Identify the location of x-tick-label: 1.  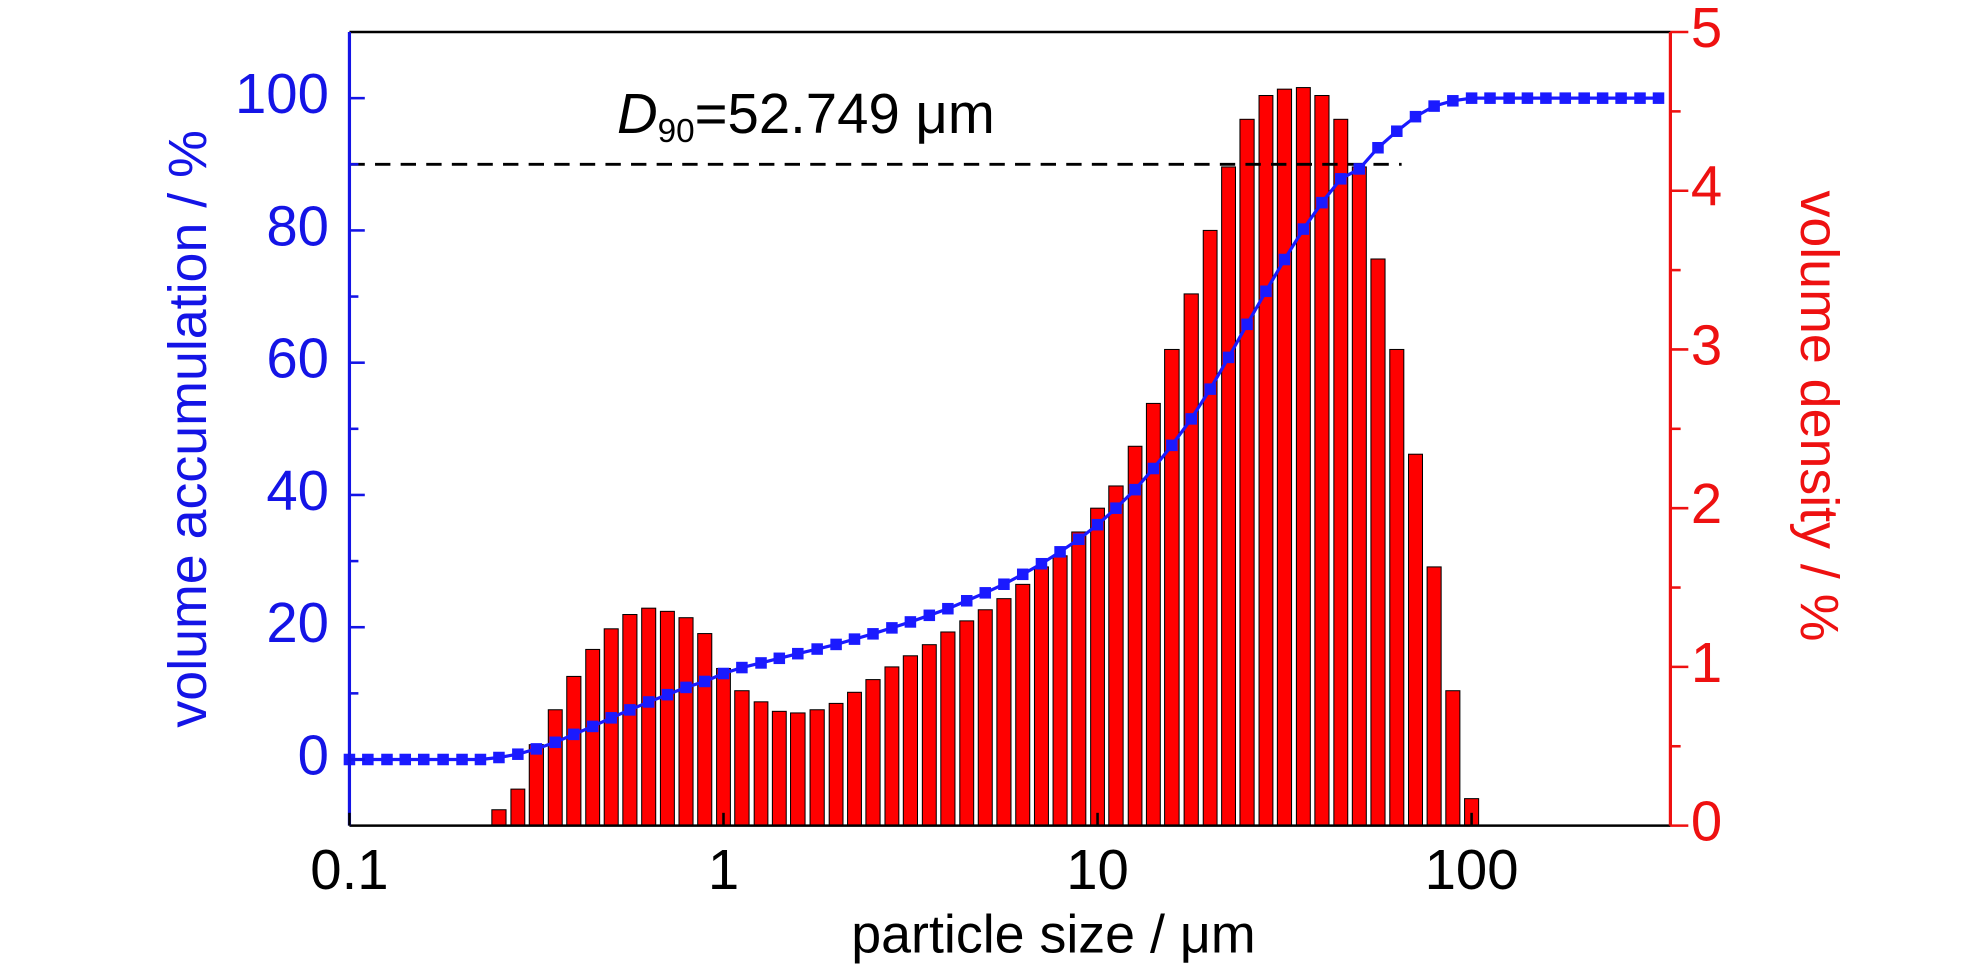
(723, 869).